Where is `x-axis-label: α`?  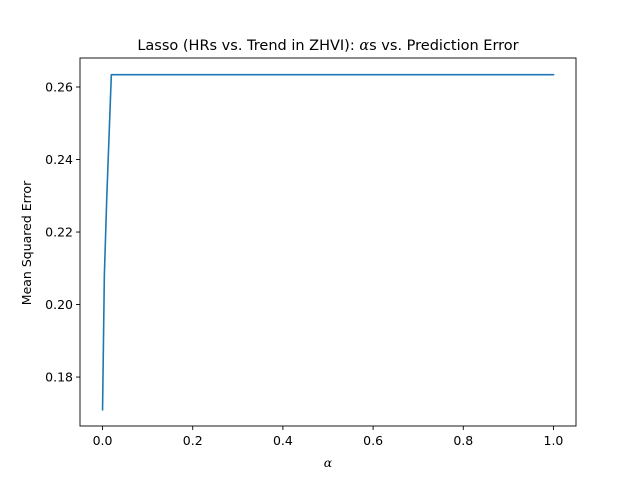 x-axis-label: α is located at coordinates (328, 462).